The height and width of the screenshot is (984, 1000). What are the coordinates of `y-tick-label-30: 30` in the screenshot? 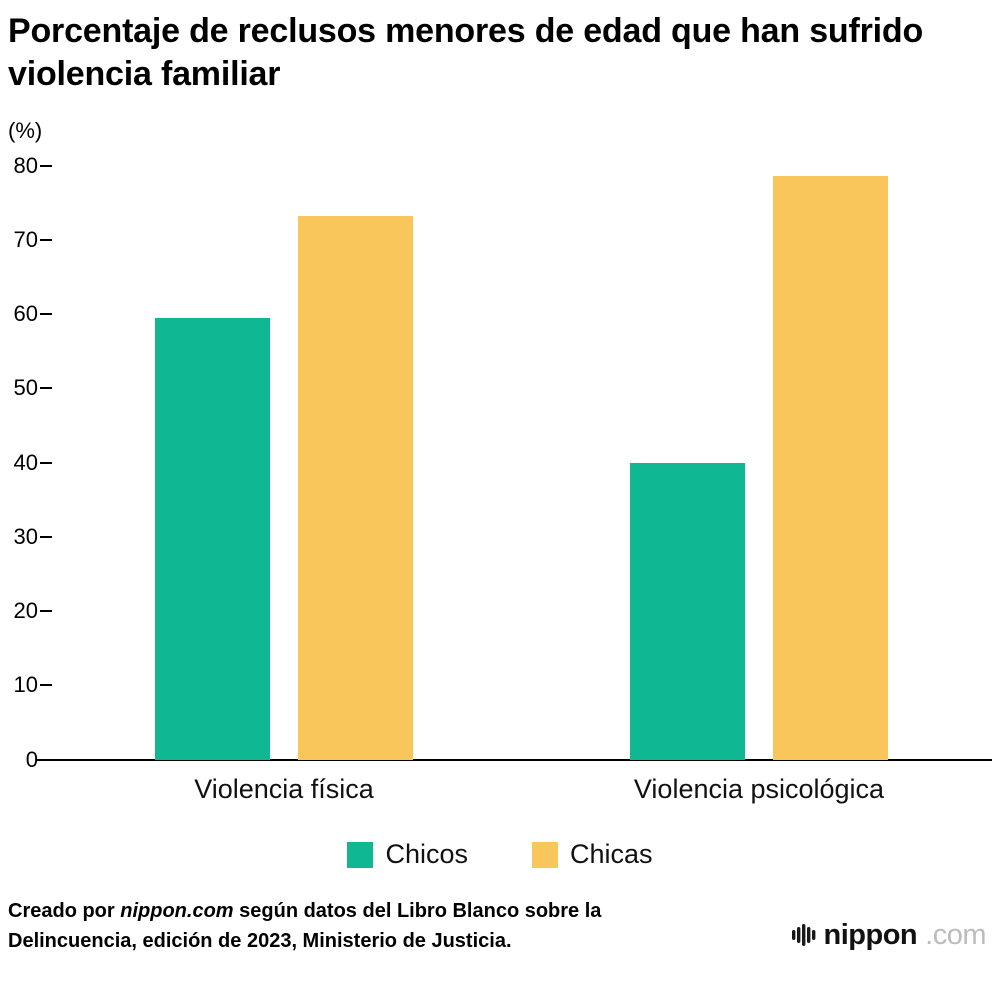 It's located at (25, 536).